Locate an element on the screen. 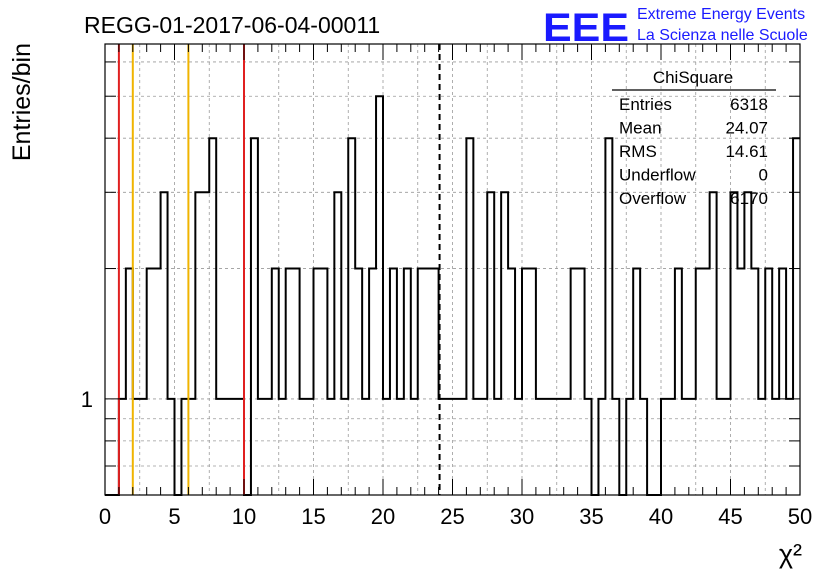 Image resolution: width=836 pixels, height=572 pixels. x-tick-label: 30 is located at coordinates (522, 516).